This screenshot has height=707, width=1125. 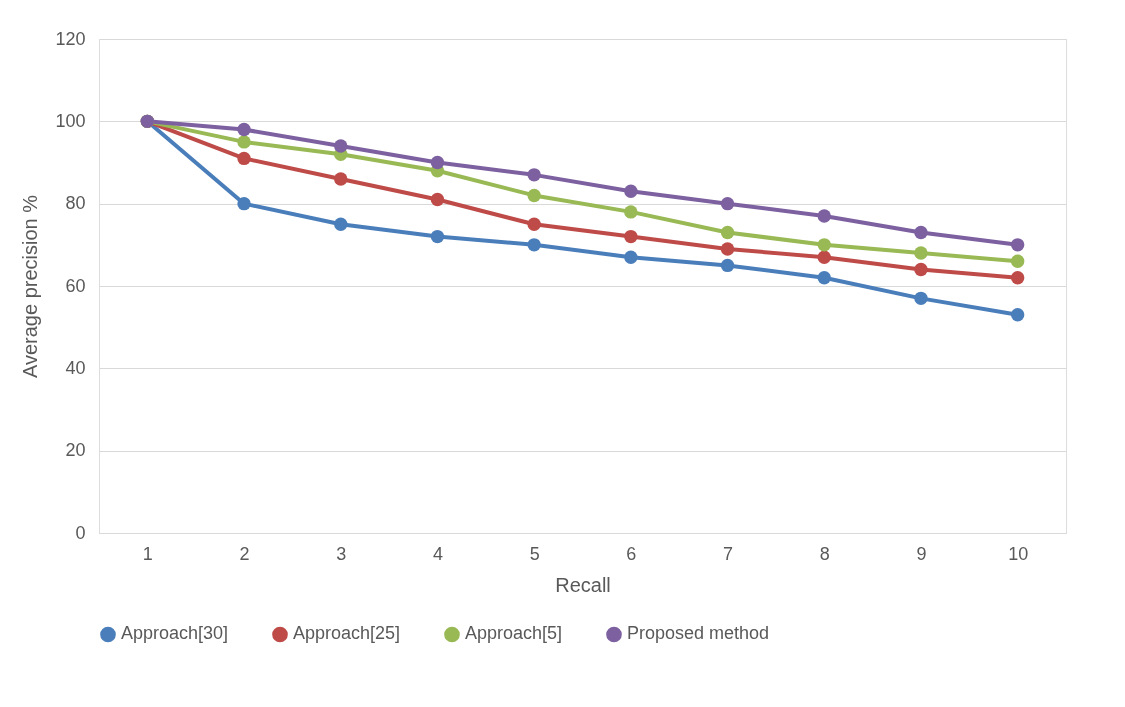 I want to click on x-tick-label: 3, so click(x=341, y=553).